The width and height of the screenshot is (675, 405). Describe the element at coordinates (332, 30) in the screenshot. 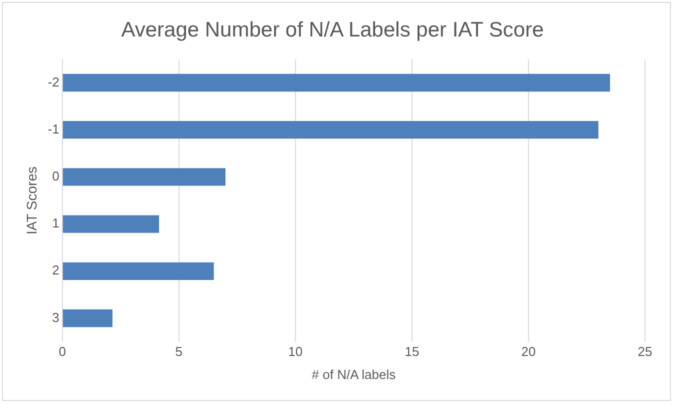

I see `chart-title: Average Number of N/A Labels per IAT Score` at that location.